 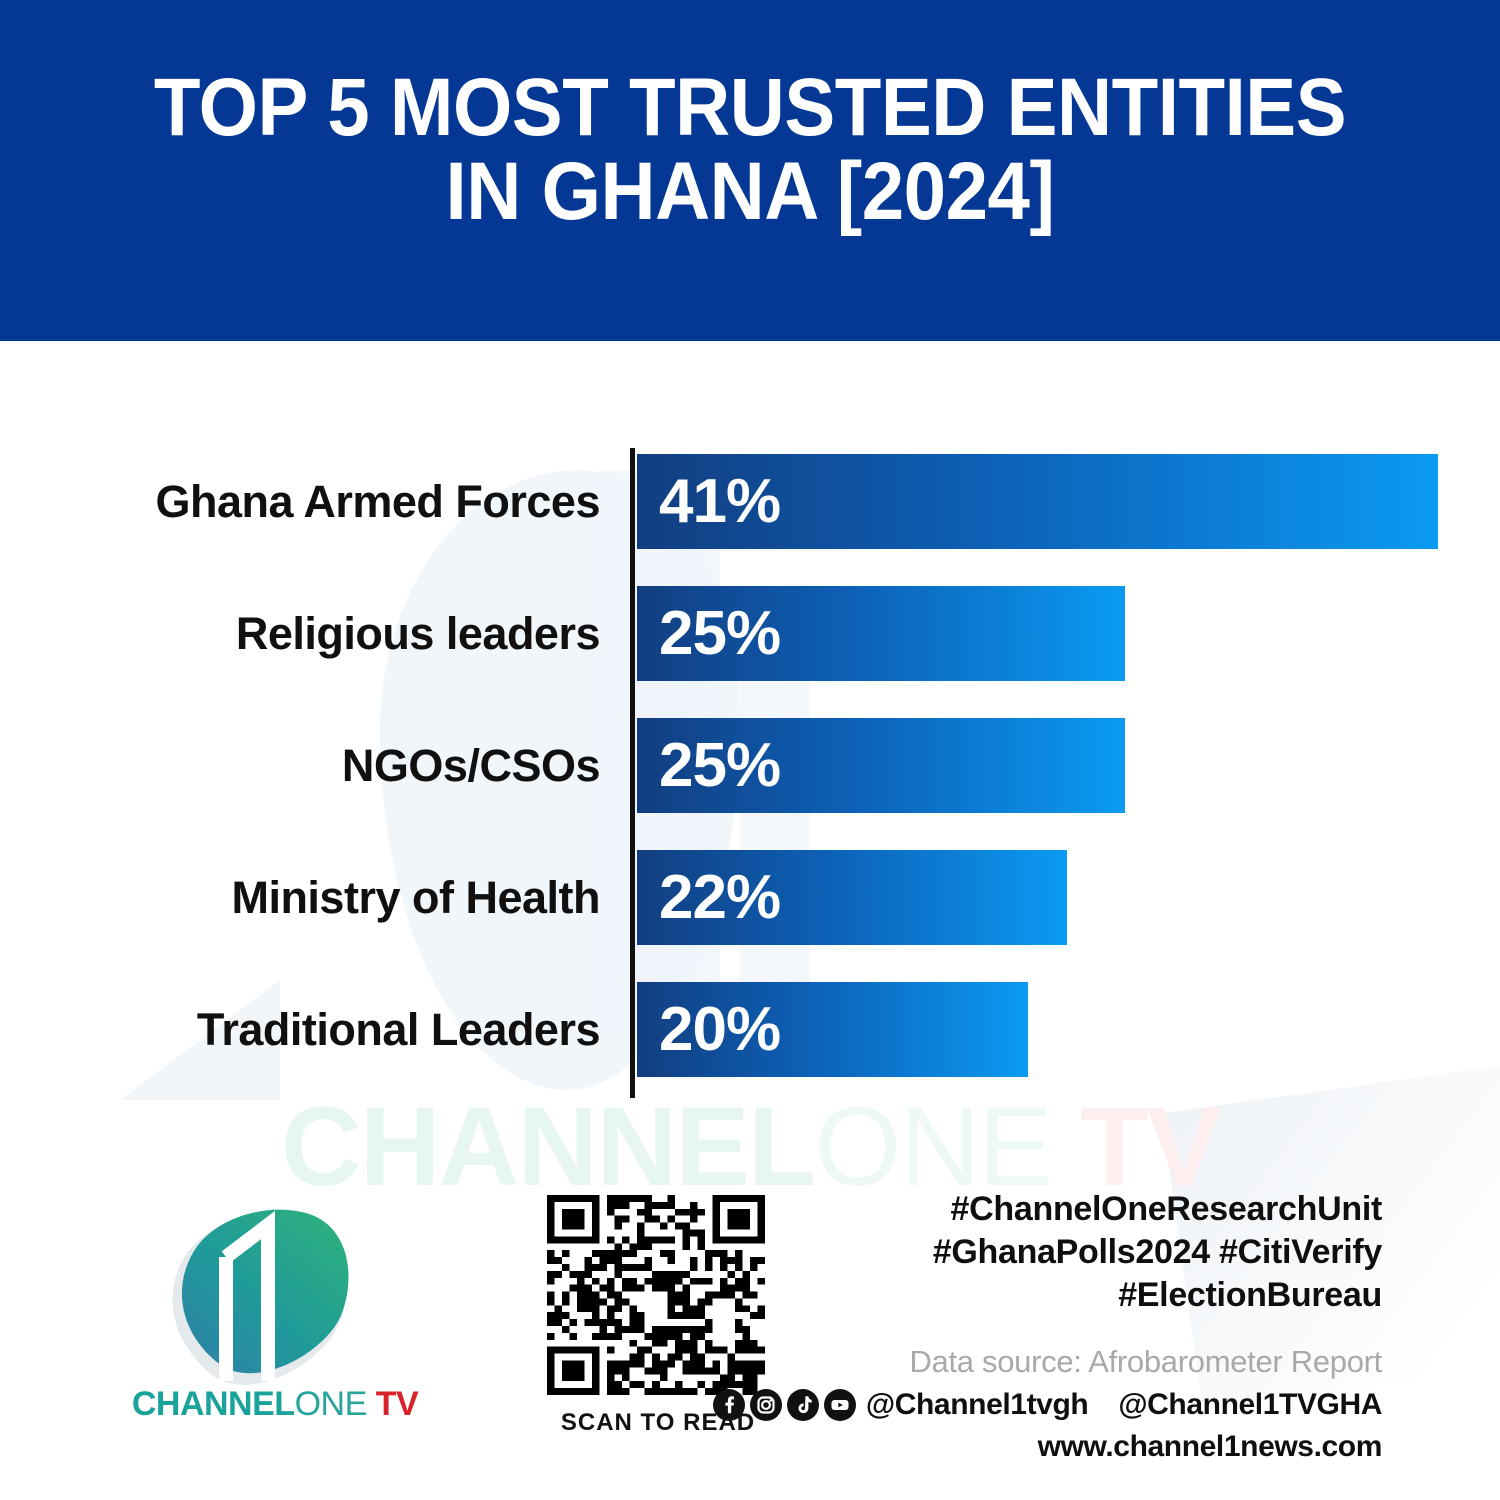 I want to click on chart-row: Ghana Armed Forces 41%, so click(x=750, y=501).